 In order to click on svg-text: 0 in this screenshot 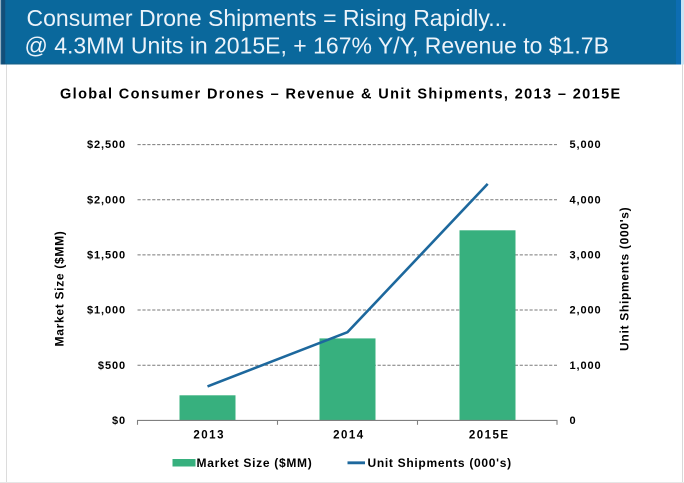, I will do `click(573, 421)`.